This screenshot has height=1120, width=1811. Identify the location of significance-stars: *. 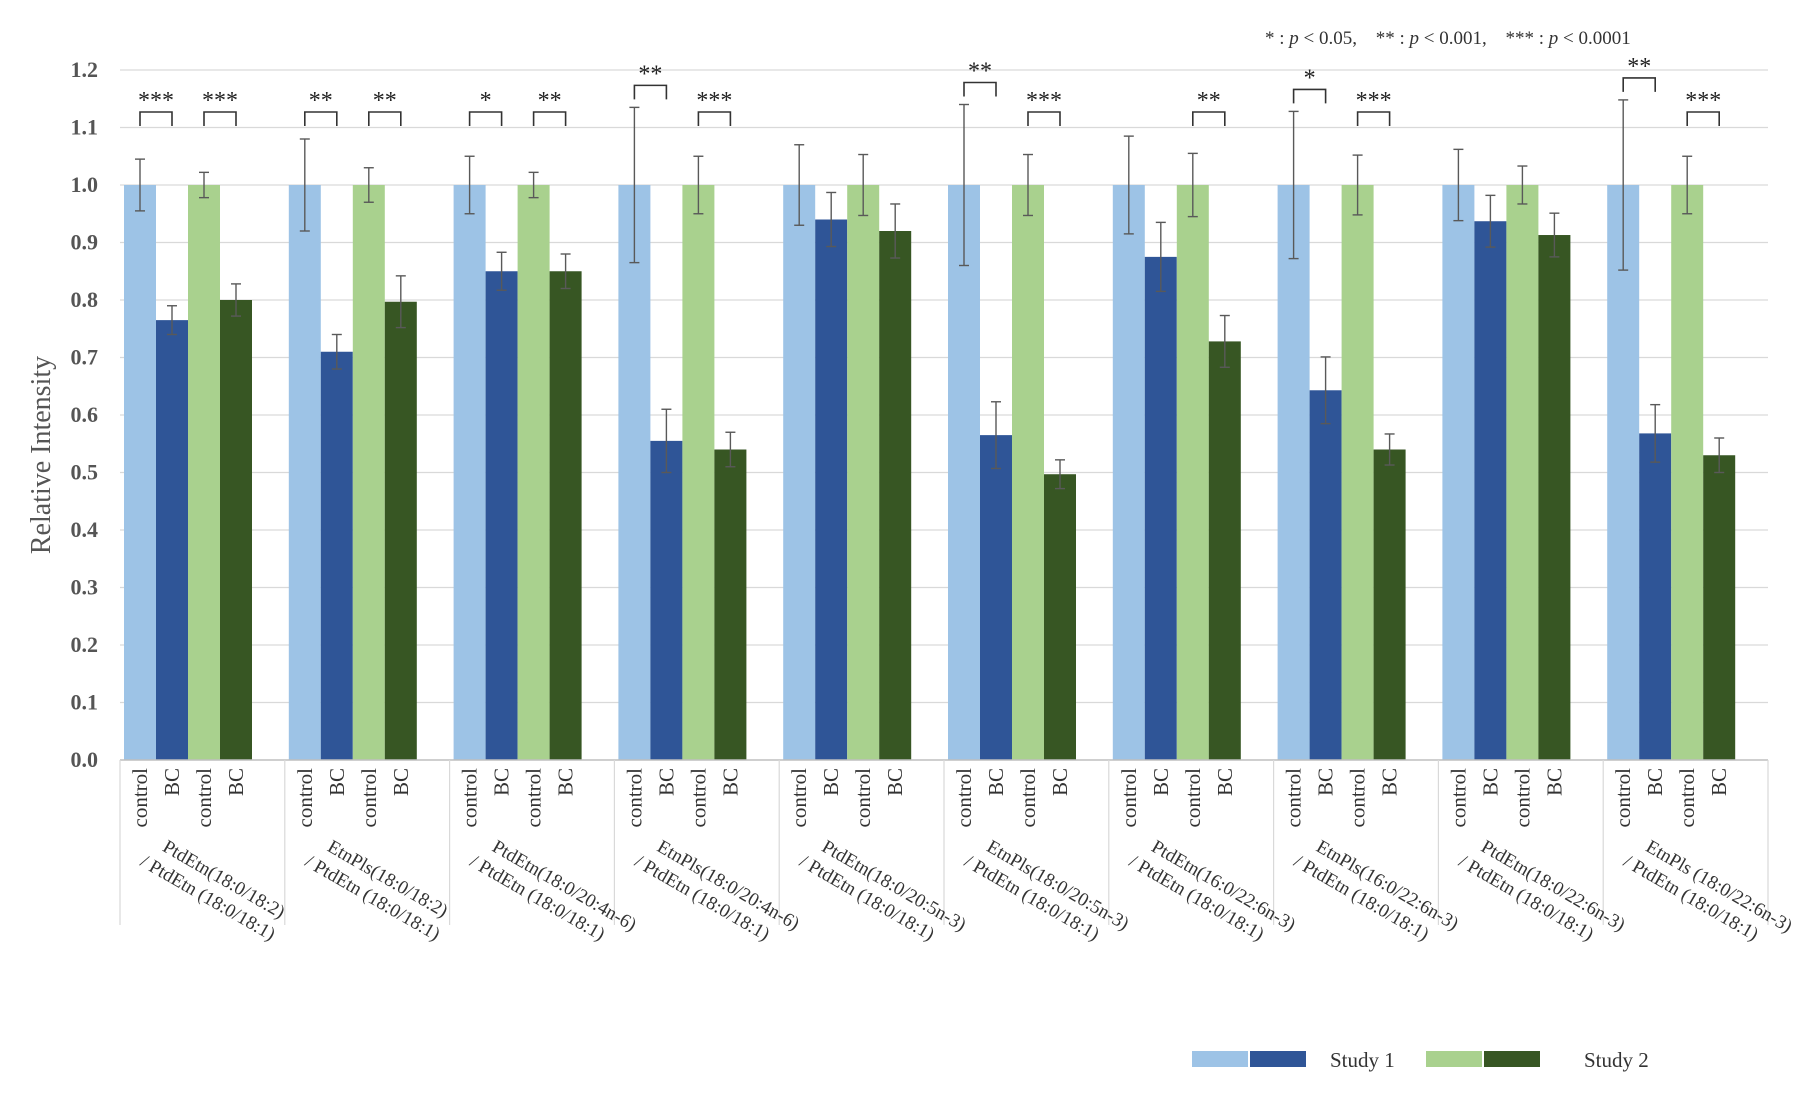
(1310, 78).